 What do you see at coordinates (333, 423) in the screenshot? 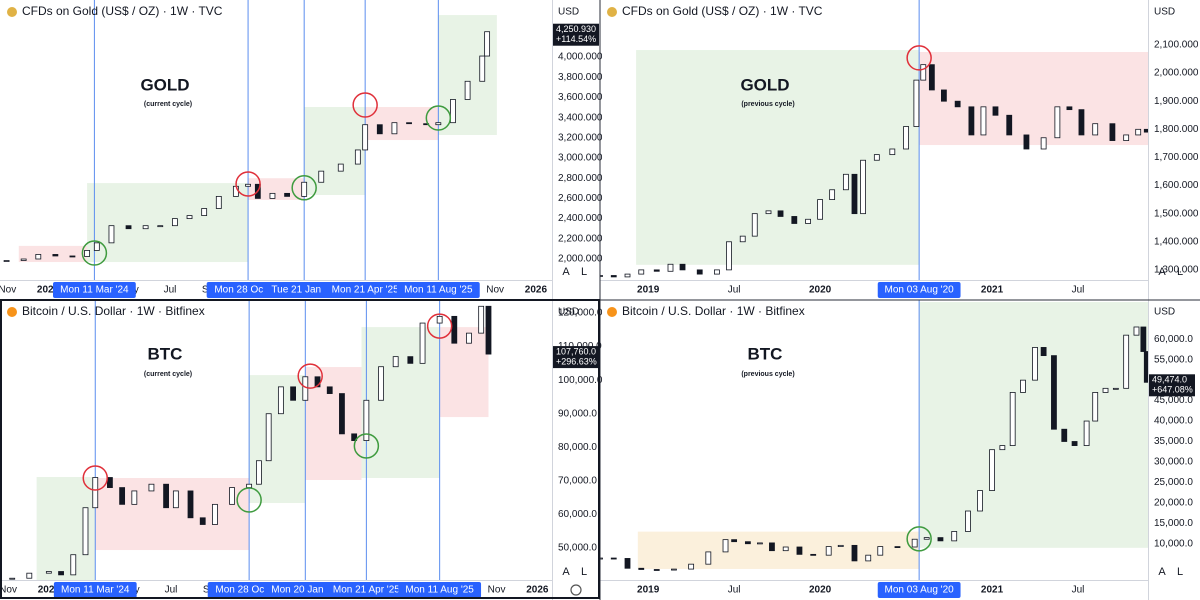
I see `zone` at bounding box center [333, 423].